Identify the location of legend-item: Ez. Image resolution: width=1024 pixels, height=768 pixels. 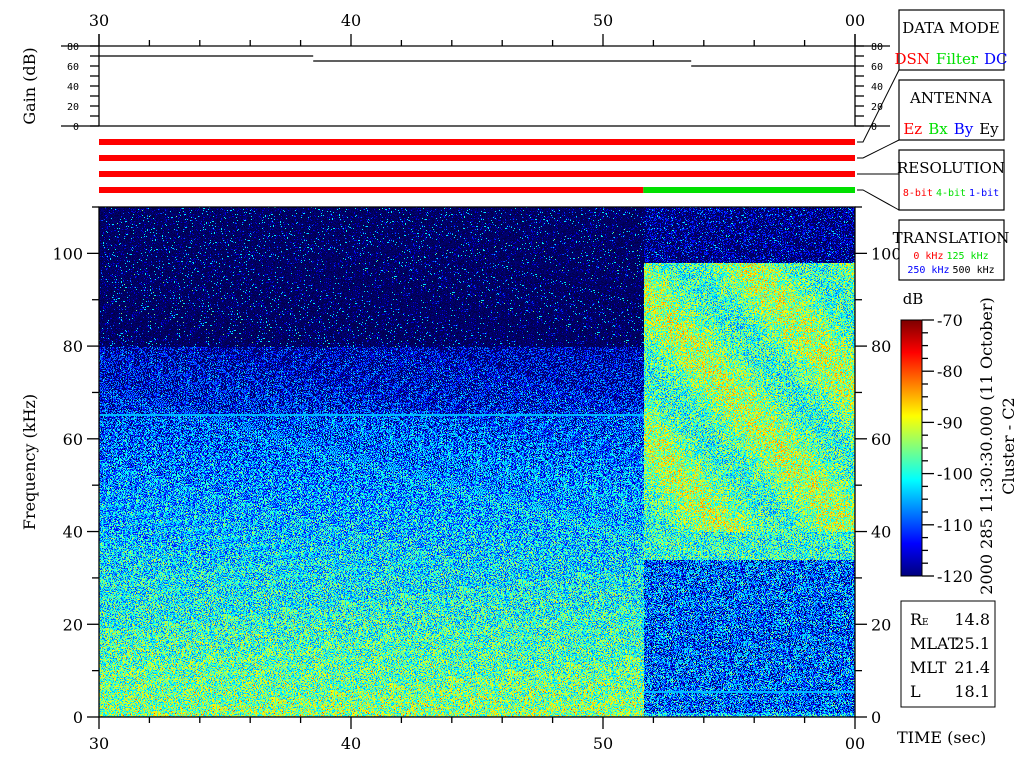
(912, 129).